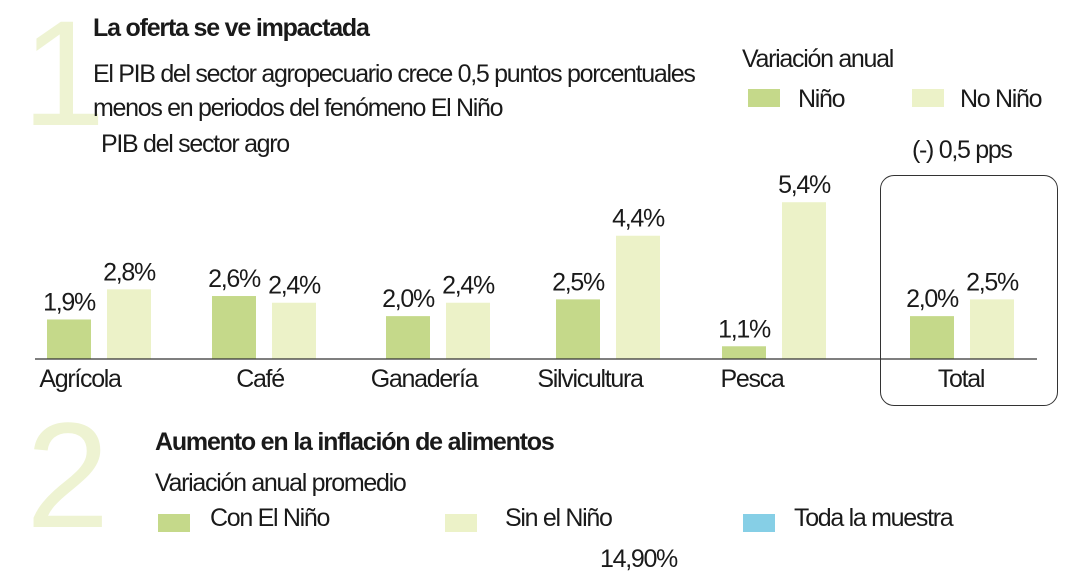 The height and width of the screenshot is (574, 1080). Describe the element at coordinates (231, 28) in the screenshot. I see `section-1-title: La oferta se ve impactada` at that location.